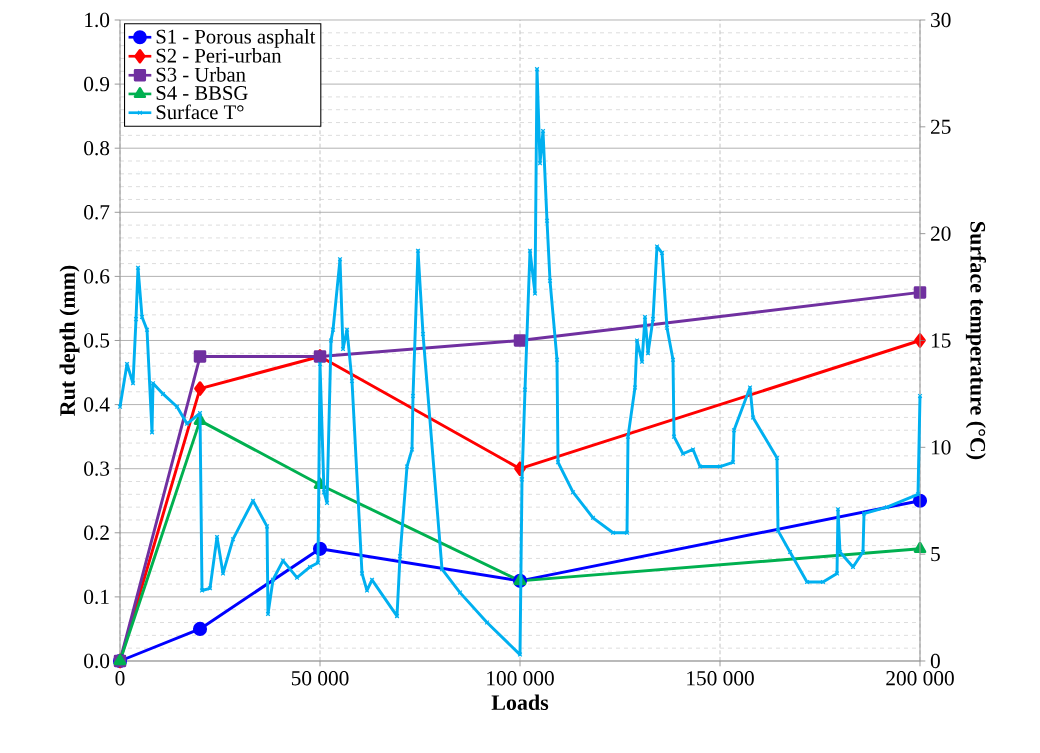 The height and width of the screenshot is (753, 1040). I want to click on y-tick-label: 0.7, so click(97, 212).